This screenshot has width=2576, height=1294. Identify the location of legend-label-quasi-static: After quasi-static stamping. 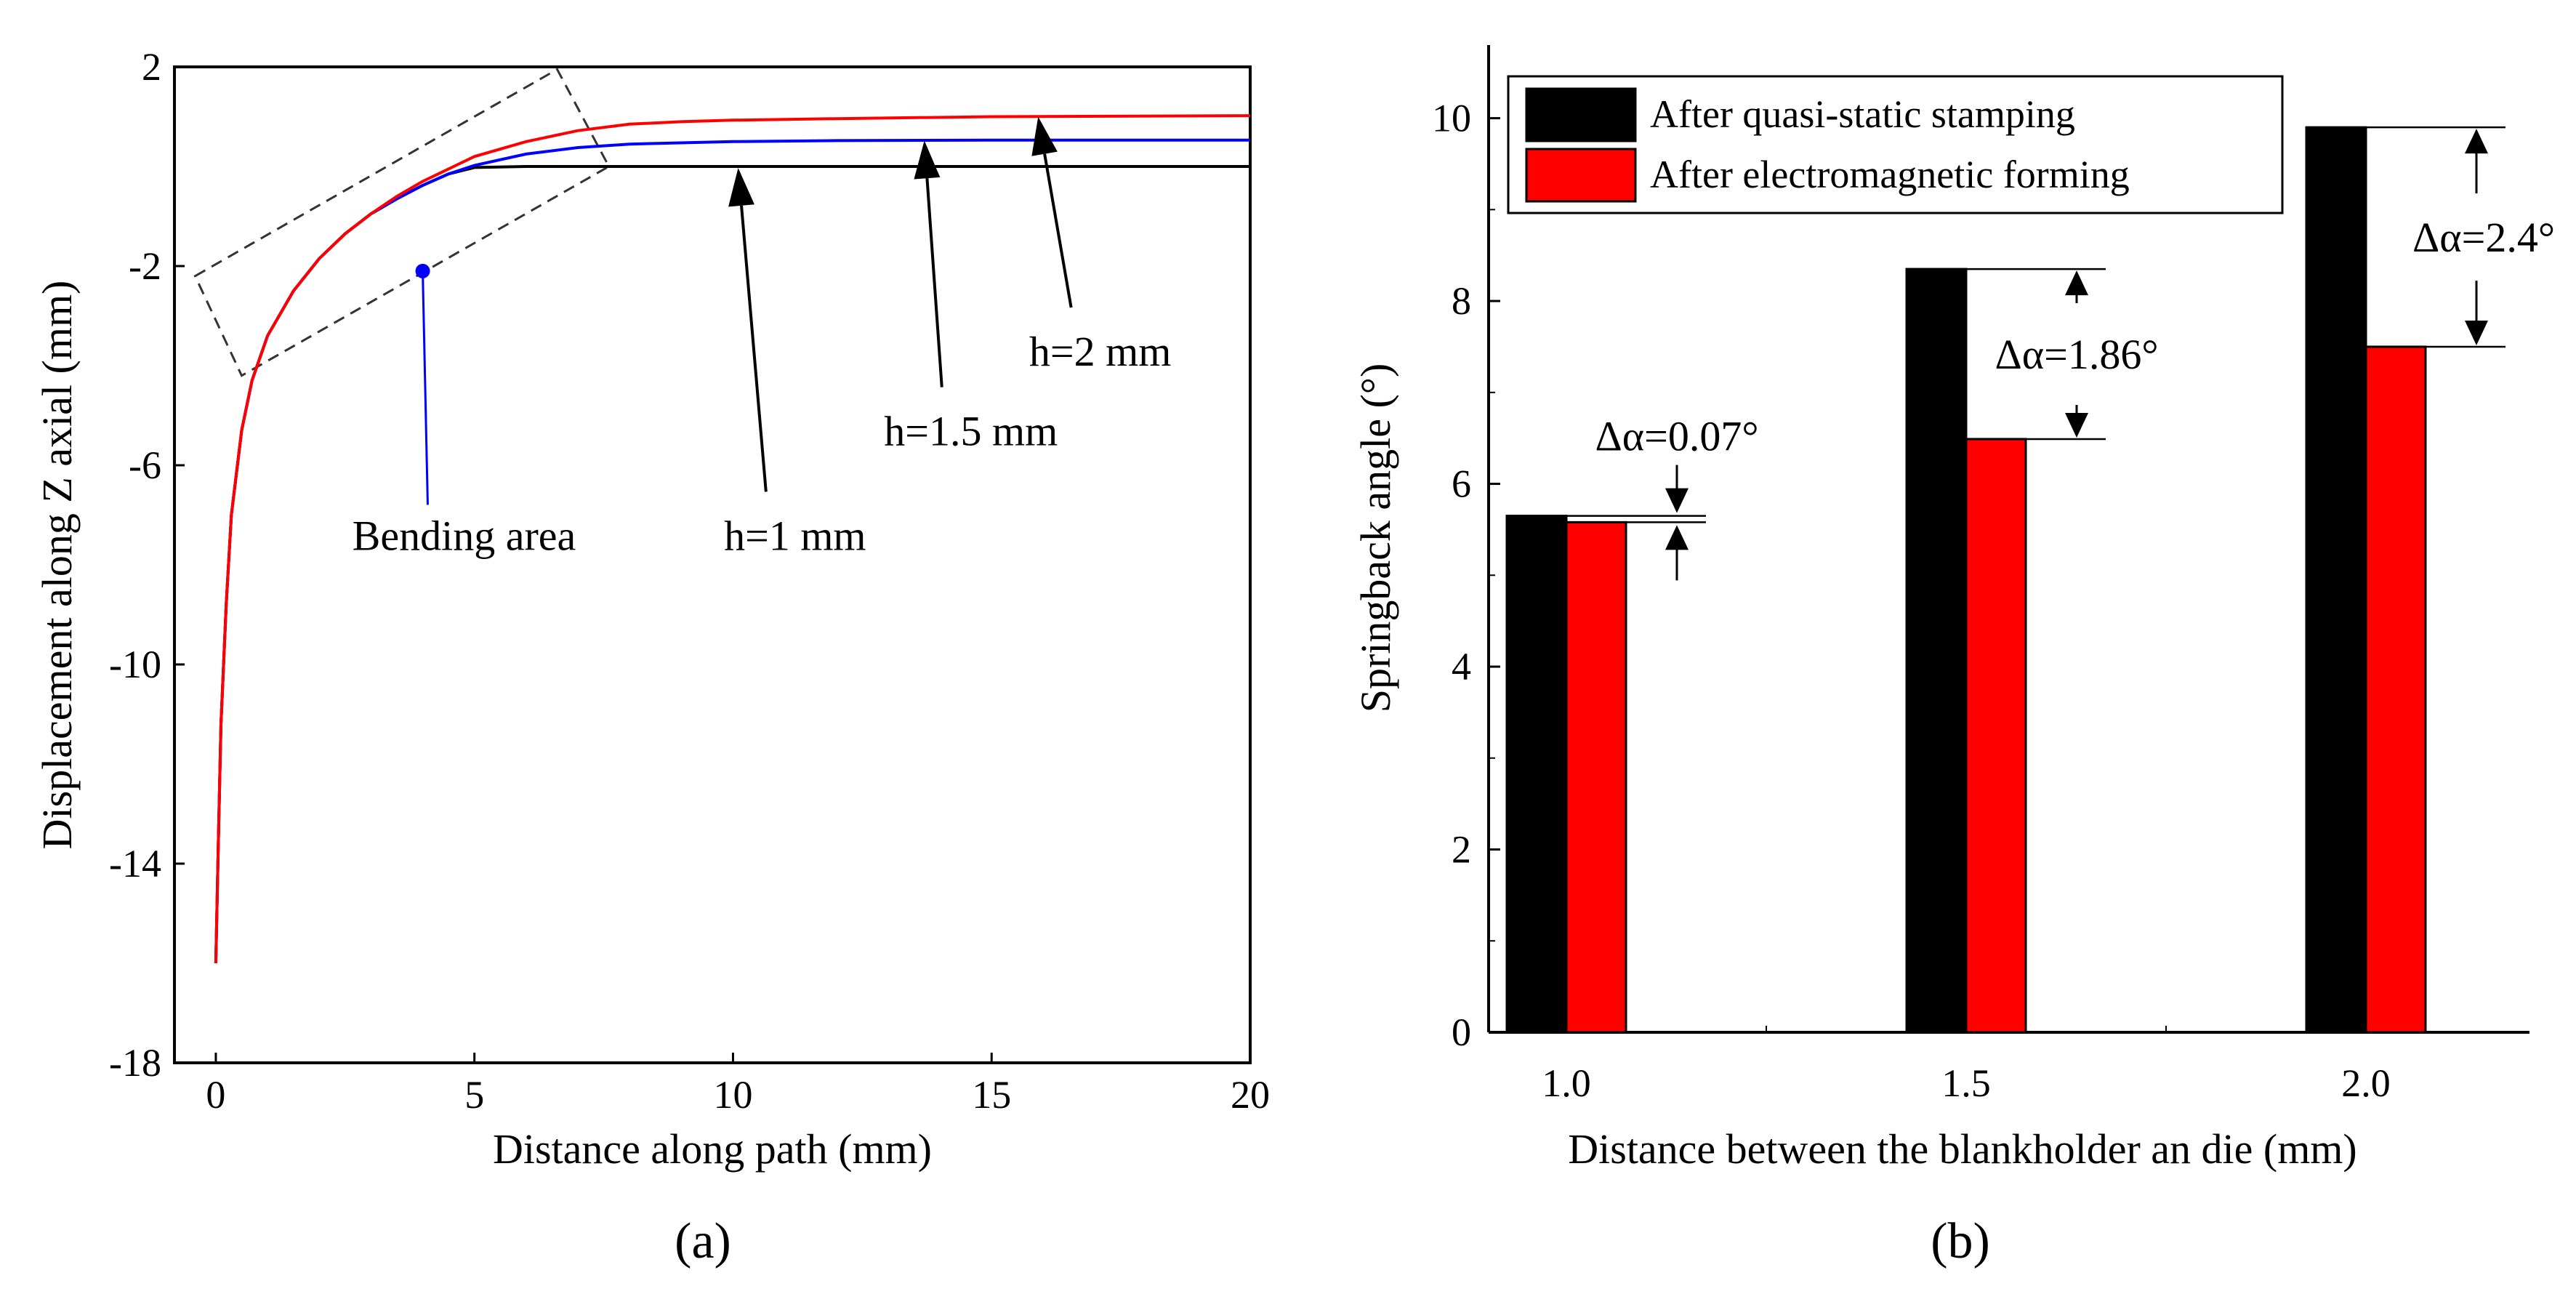
(1862, 114).